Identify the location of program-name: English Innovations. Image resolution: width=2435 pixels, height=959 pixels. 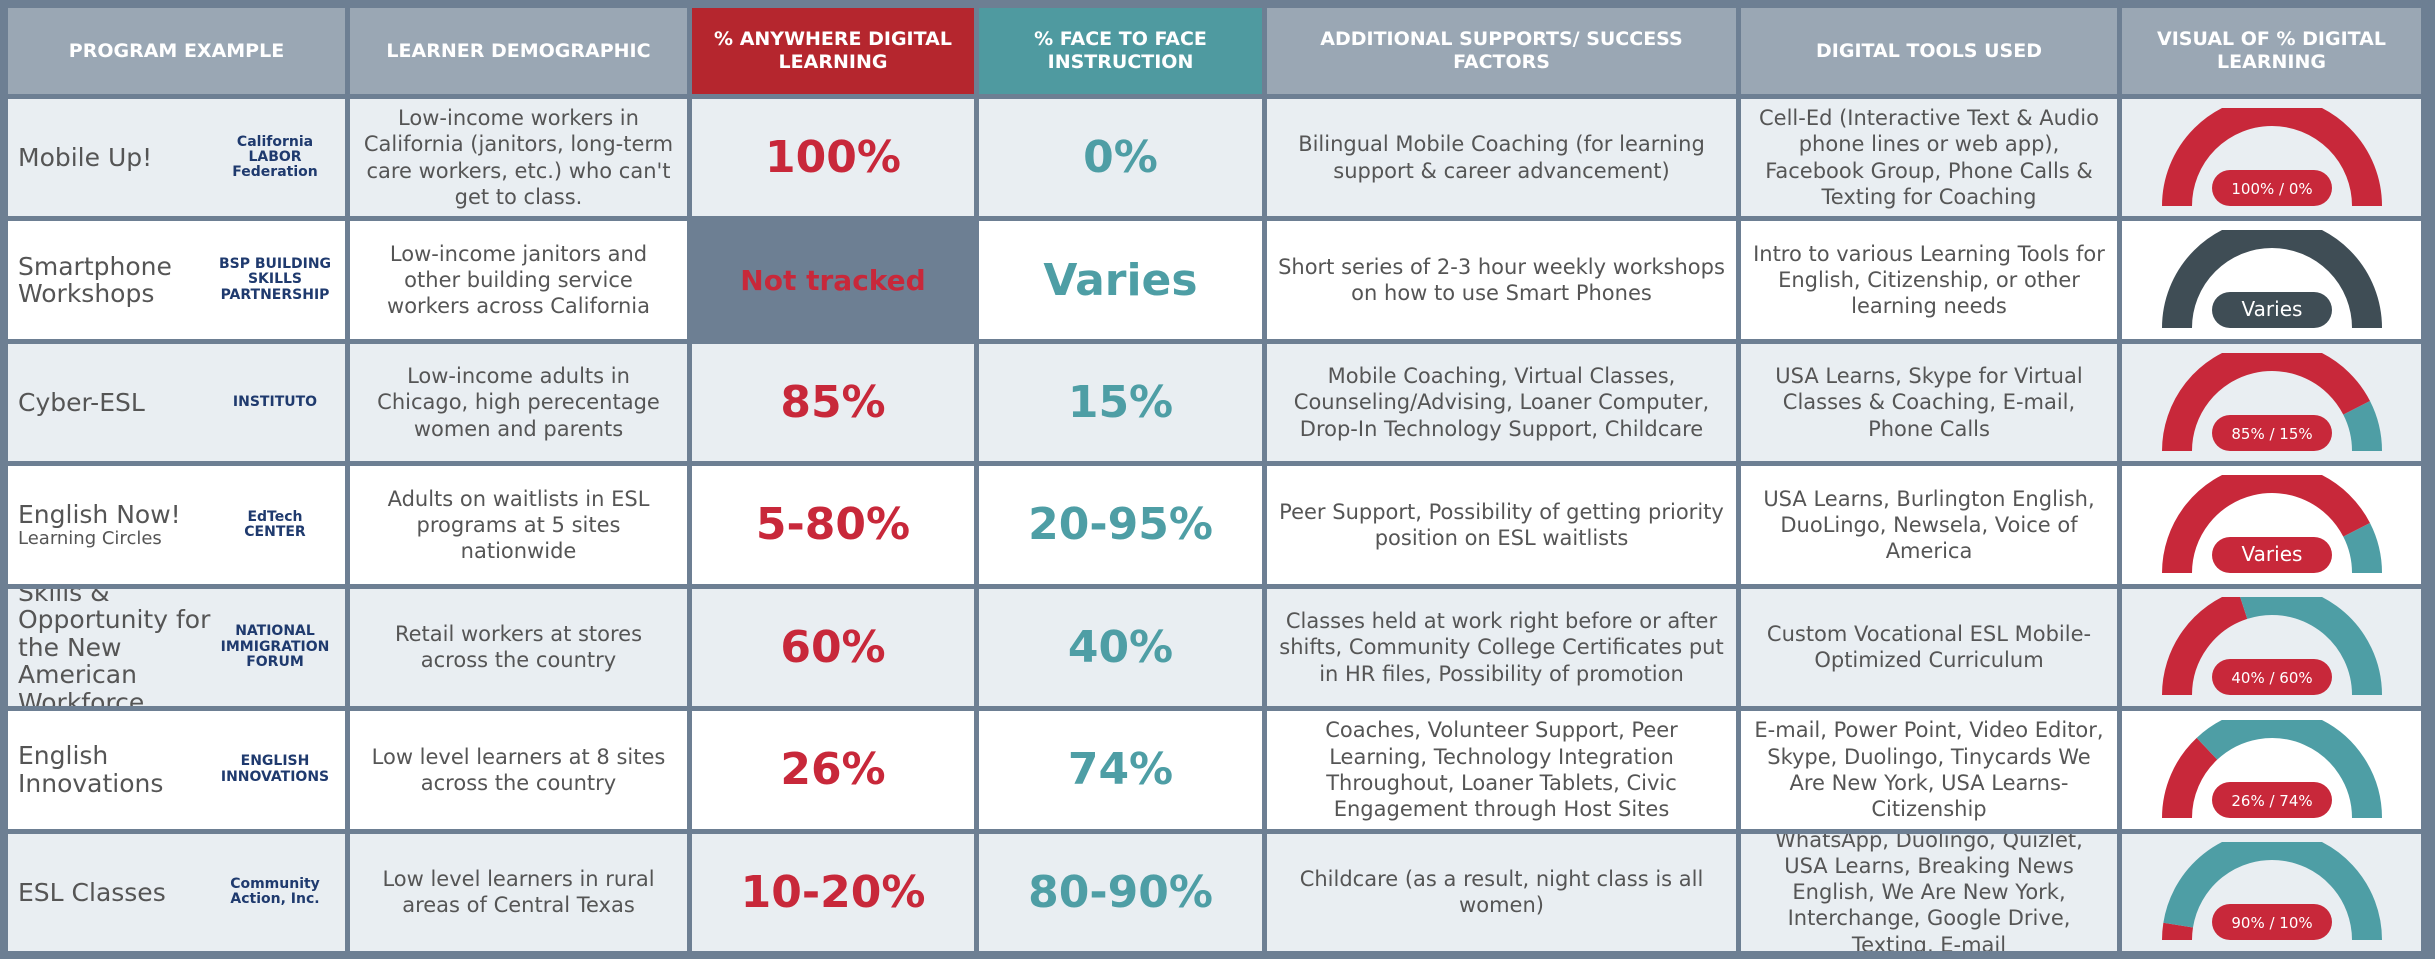
(116, 769).